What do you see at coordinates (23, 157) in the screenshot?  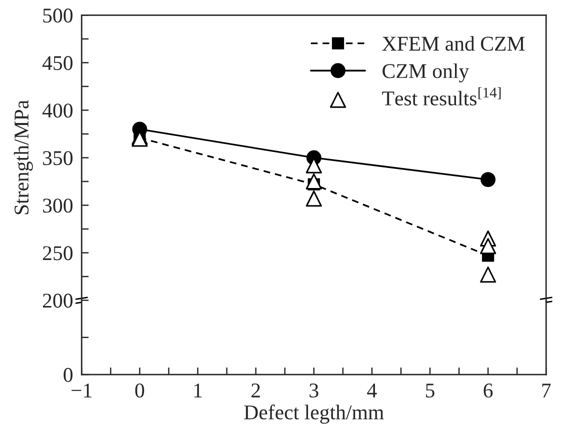 I see `y-axis-title: Strength/MPa` at bounding box center [23, 157].